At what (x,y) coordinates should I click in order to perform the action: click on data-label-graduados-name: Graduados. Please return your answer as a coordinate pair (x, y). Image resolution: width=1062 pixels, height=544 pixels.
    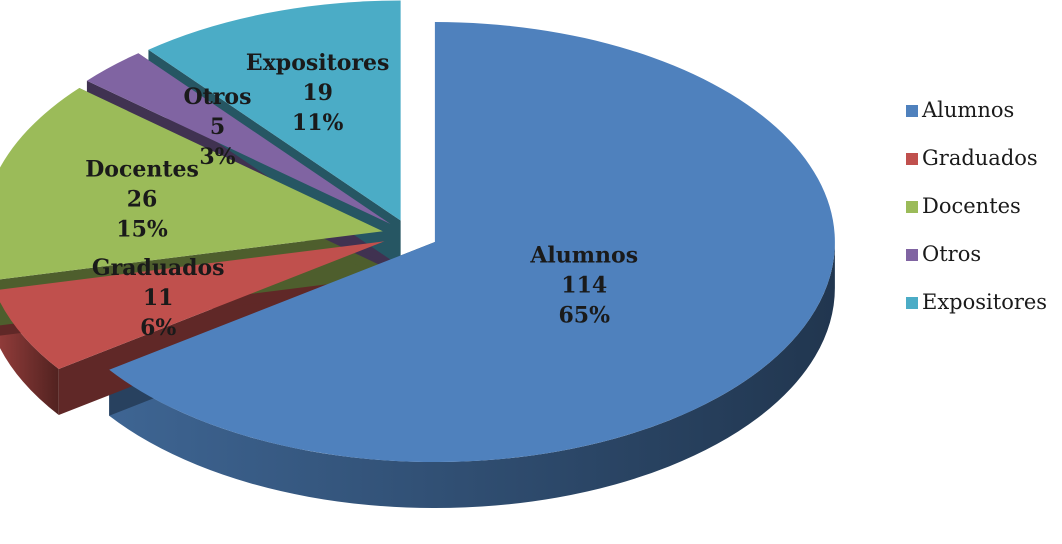
    Looking at the image, I should click on (158, 268).